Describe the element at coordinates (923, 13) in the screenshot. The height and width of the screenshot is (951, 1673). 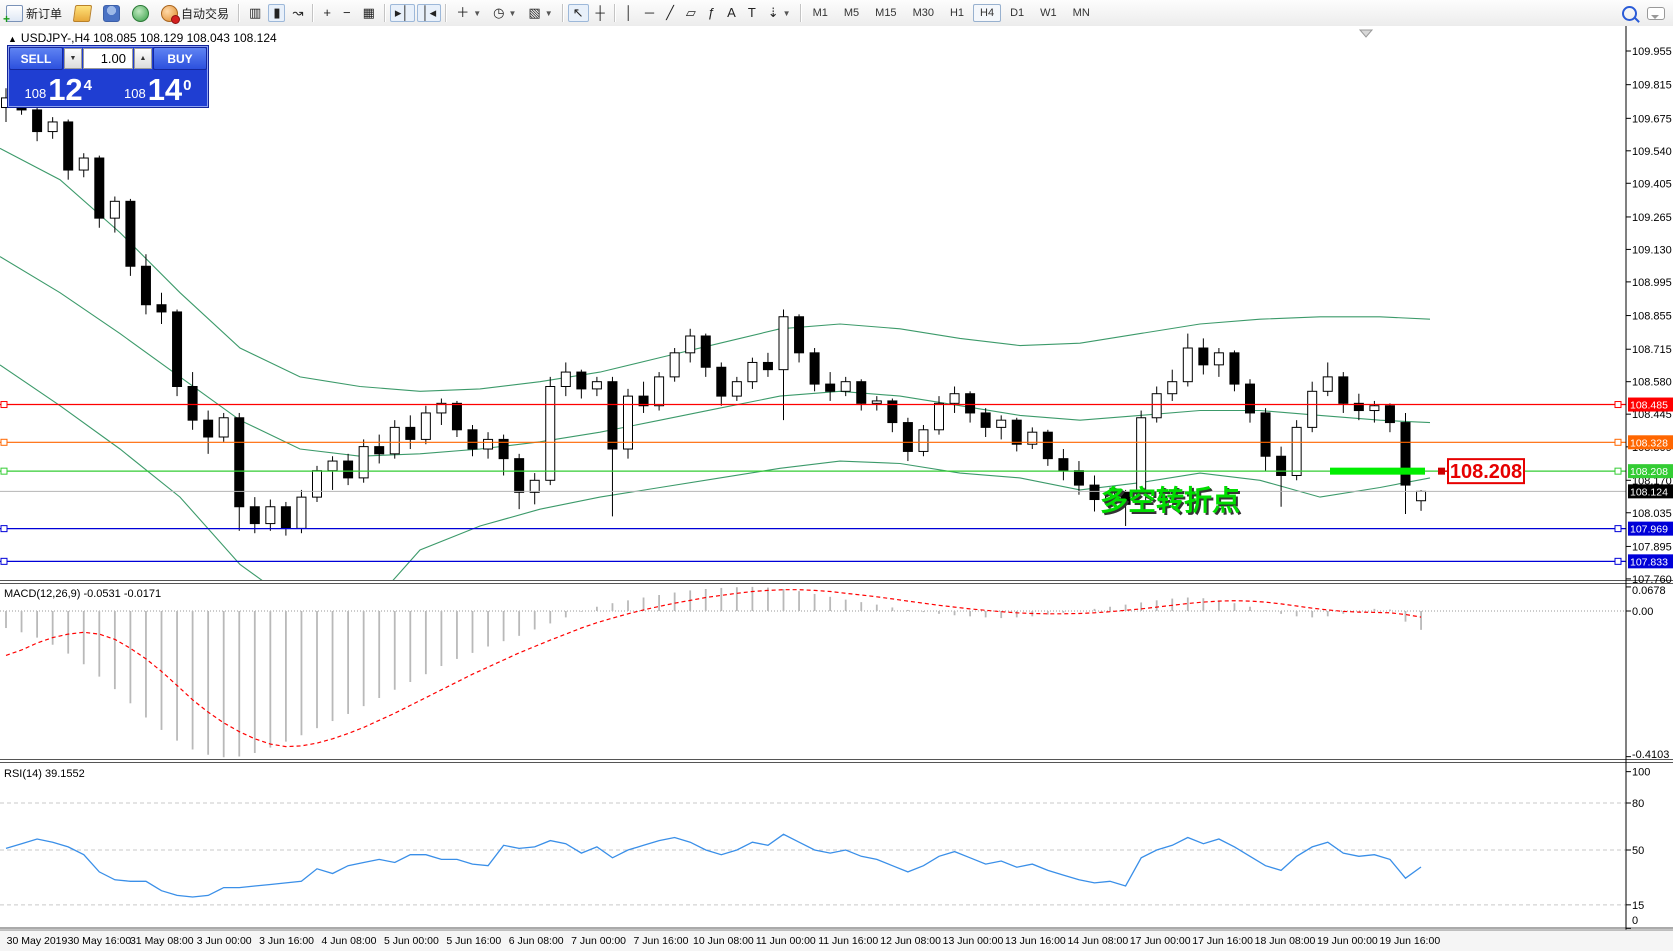
I see `timeframe-m30: M30` at that location.